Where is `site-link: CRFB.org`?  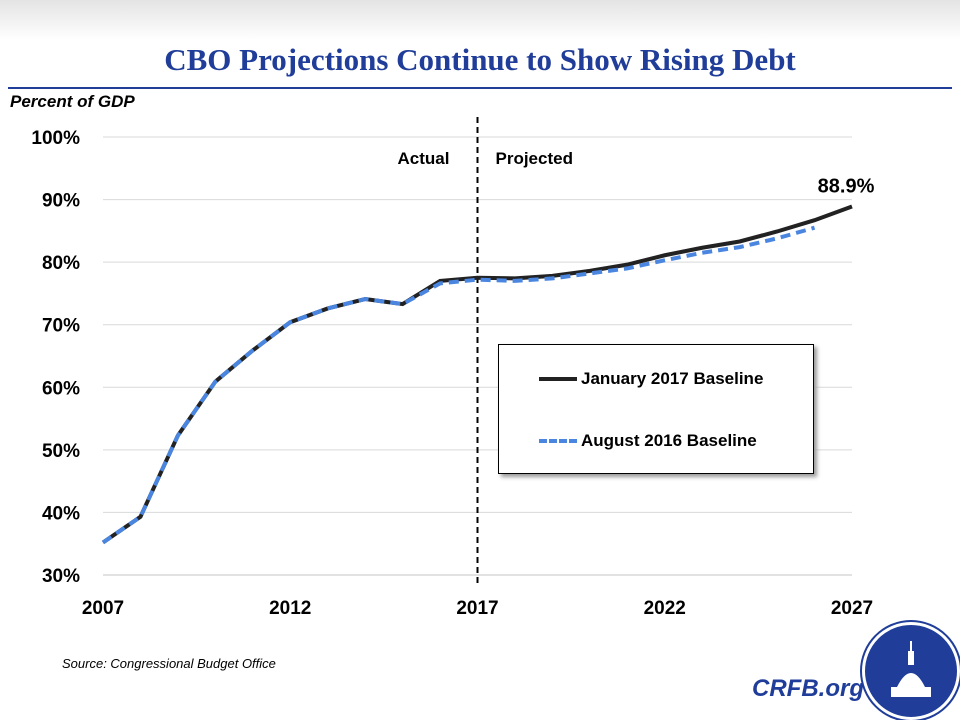
site-link: CRFB.org is located at coordinates (808, 688).